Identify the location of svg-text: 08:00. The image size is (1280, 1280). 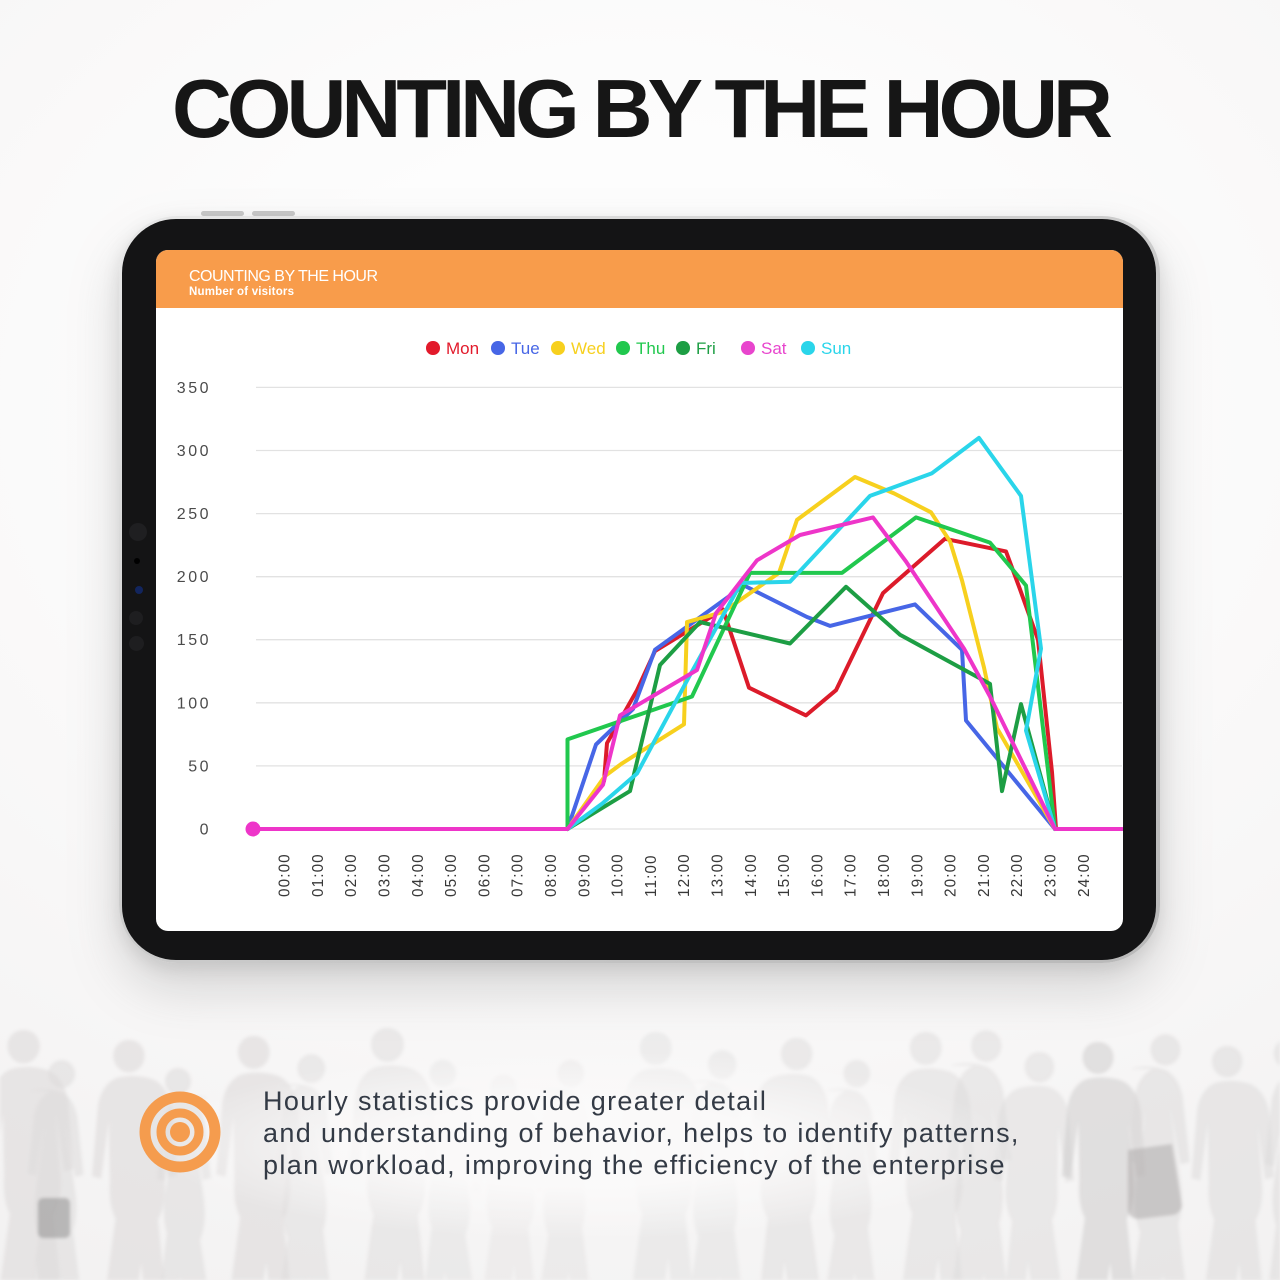
(551, 875).